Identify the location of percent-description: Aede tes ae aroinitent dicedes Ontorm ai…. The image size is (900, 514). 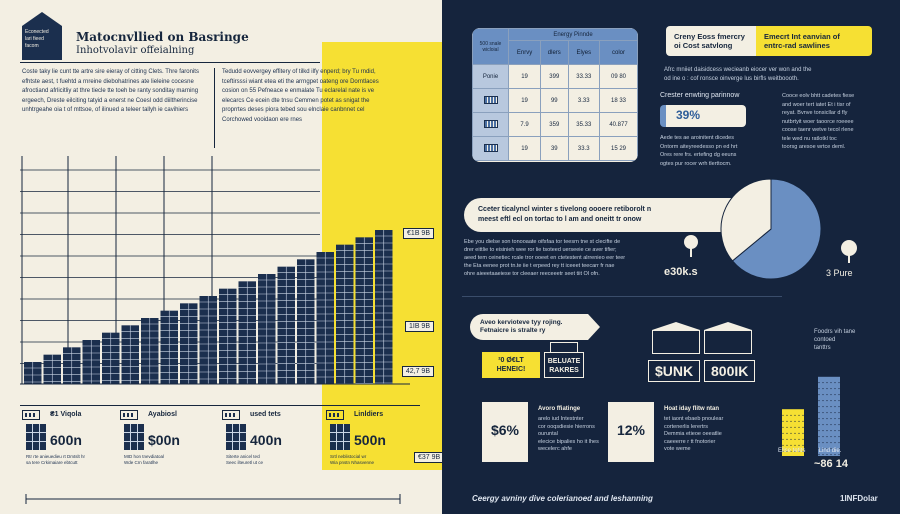
(699, 151).